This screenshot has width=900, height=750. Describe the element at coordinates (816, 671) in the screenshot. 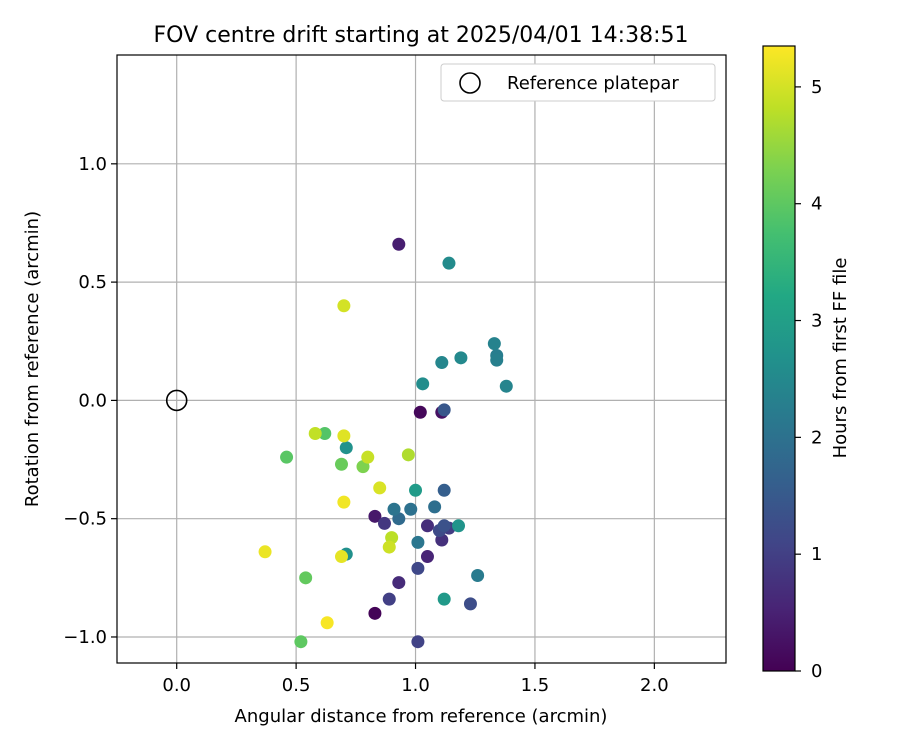

I see `colorbar-tick-label: 0` at that location.